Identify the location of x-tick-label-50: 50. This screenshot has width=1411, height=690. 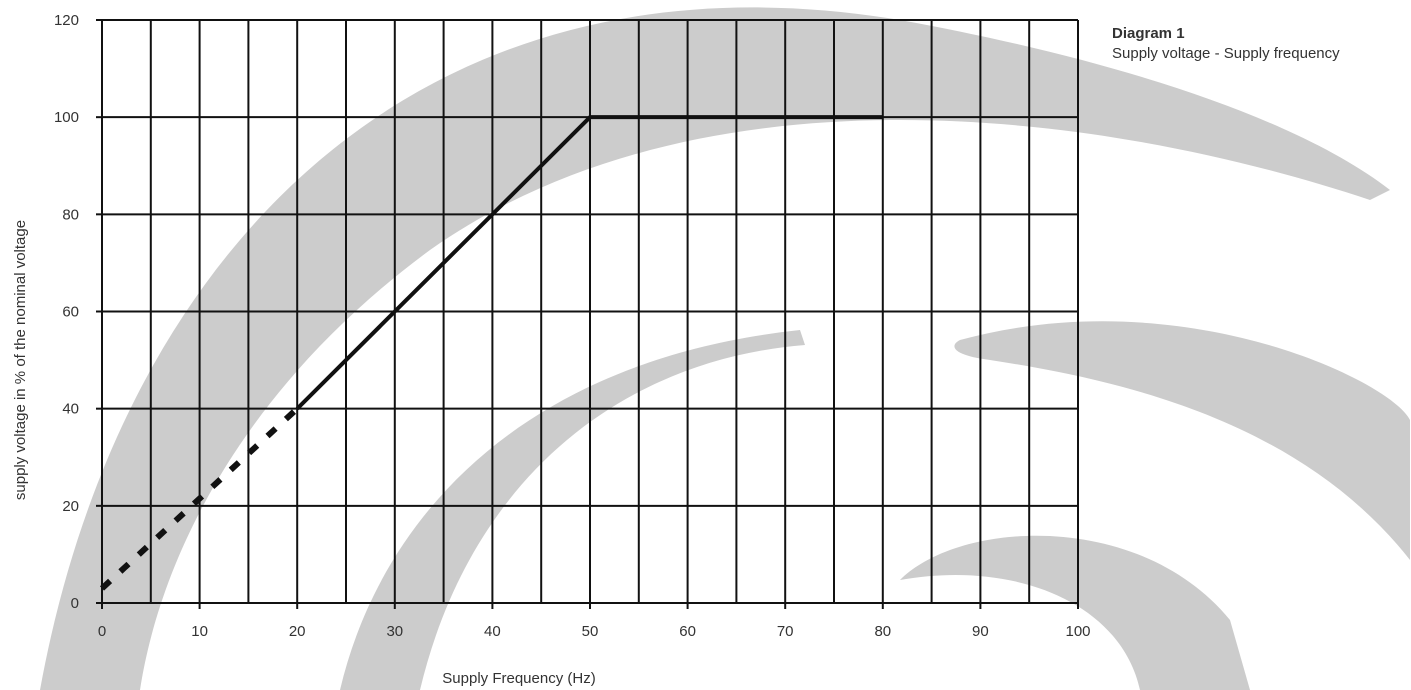
(590, 631).